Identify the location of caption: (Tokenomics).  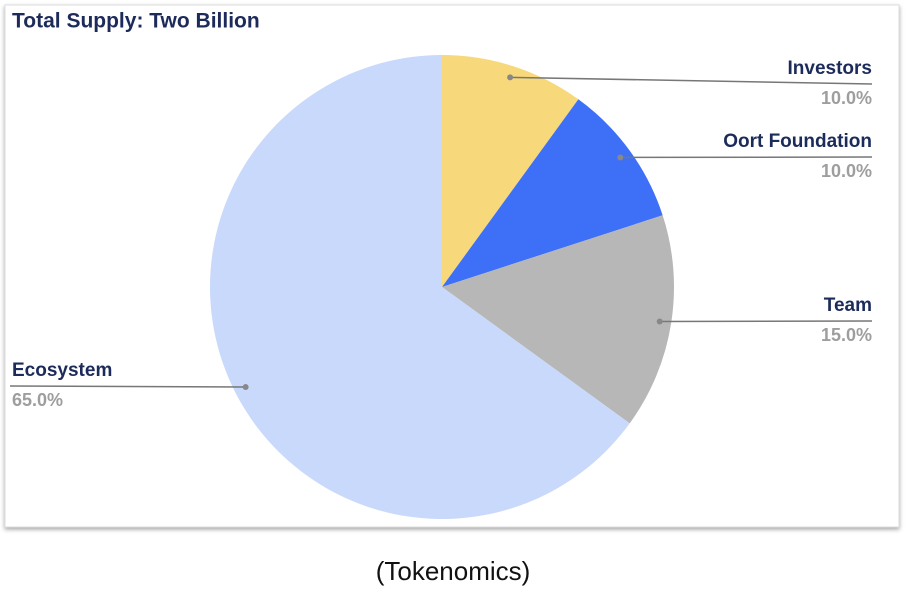
(453, 571).